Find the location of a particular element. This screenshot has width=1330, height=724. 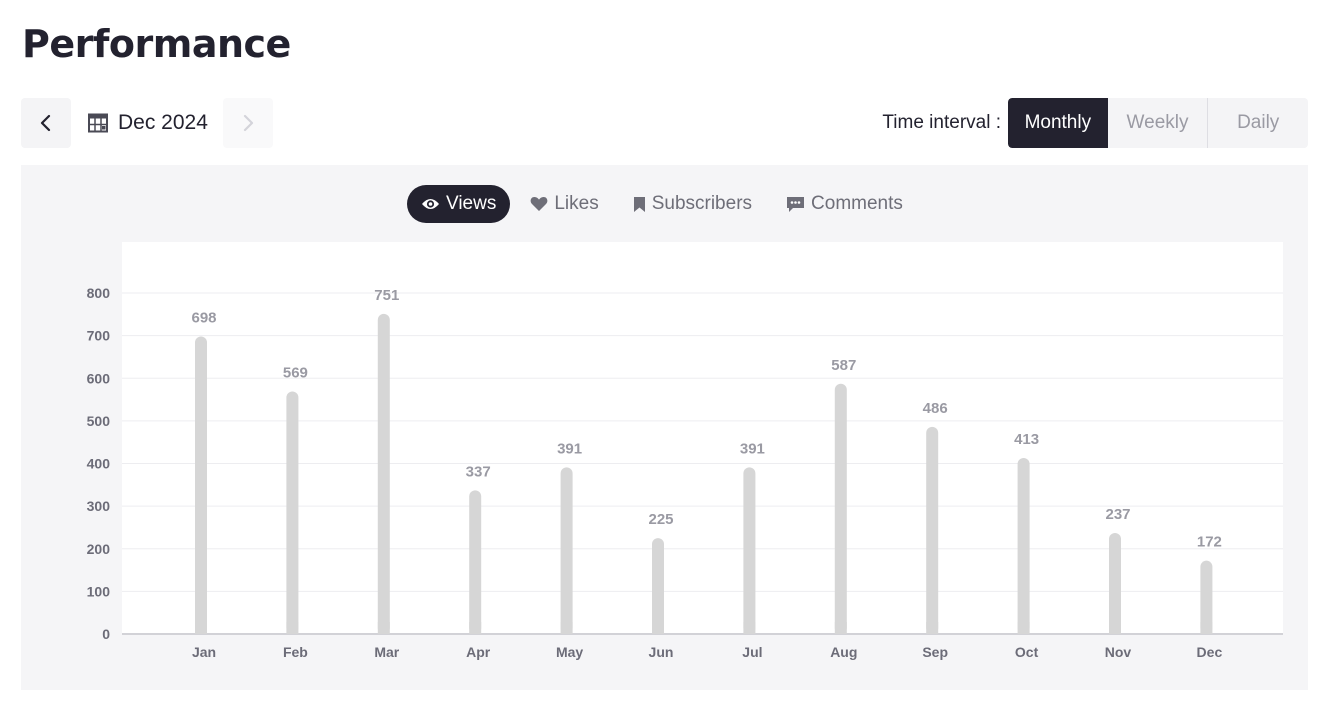

y-tick-label: 200 is located at coordinates (99, 549).